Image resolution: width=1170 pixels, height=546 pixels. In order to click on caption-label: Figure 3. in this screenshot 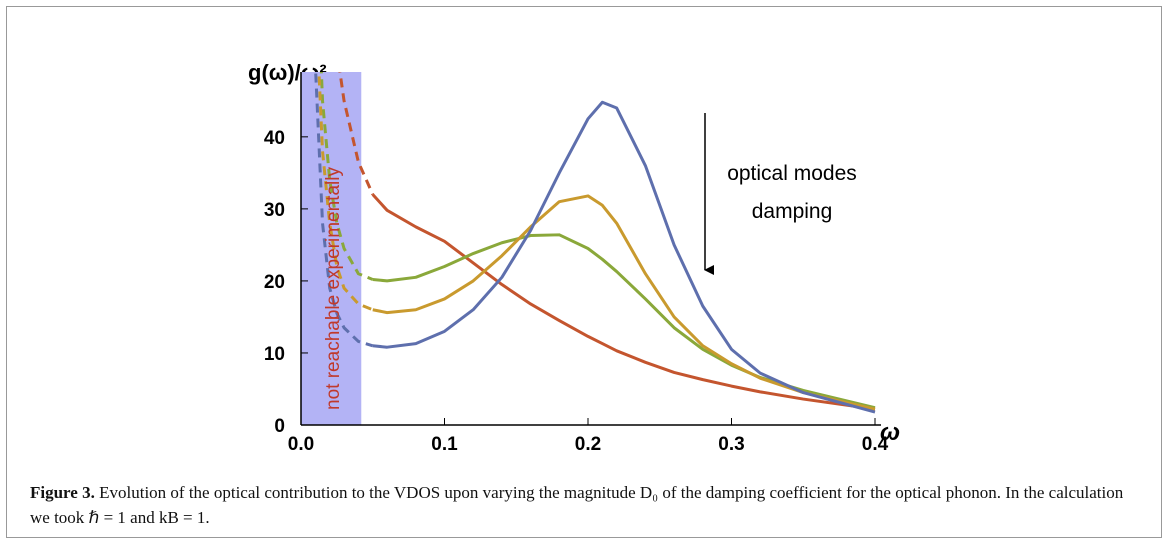, I will do `click(62, 492)`.